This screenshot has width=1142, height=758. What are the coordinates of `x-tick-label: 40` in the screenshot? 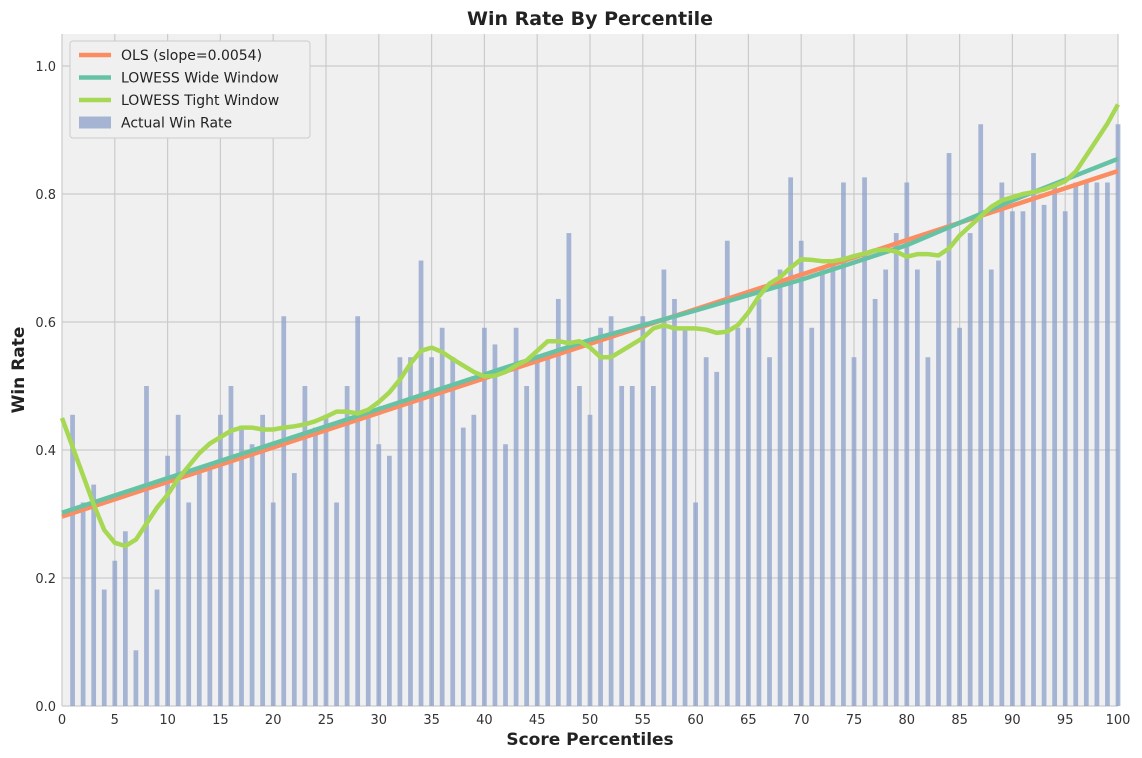 It's located at (484, 720).